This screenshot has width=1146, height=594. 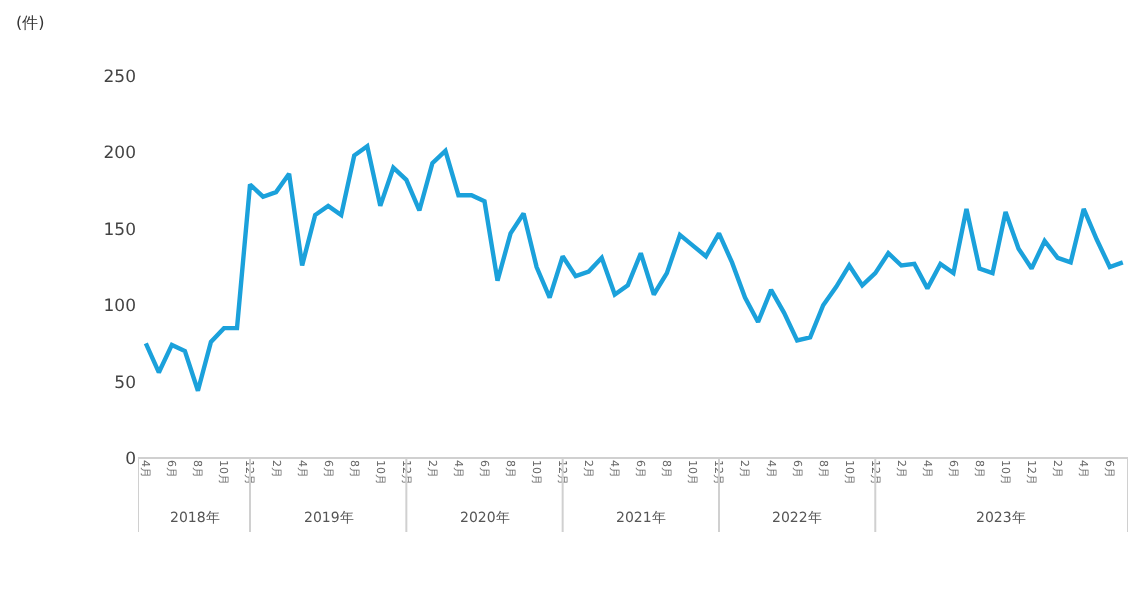 I want to click on y-tick-label: 250, so click(x=119, y=77).